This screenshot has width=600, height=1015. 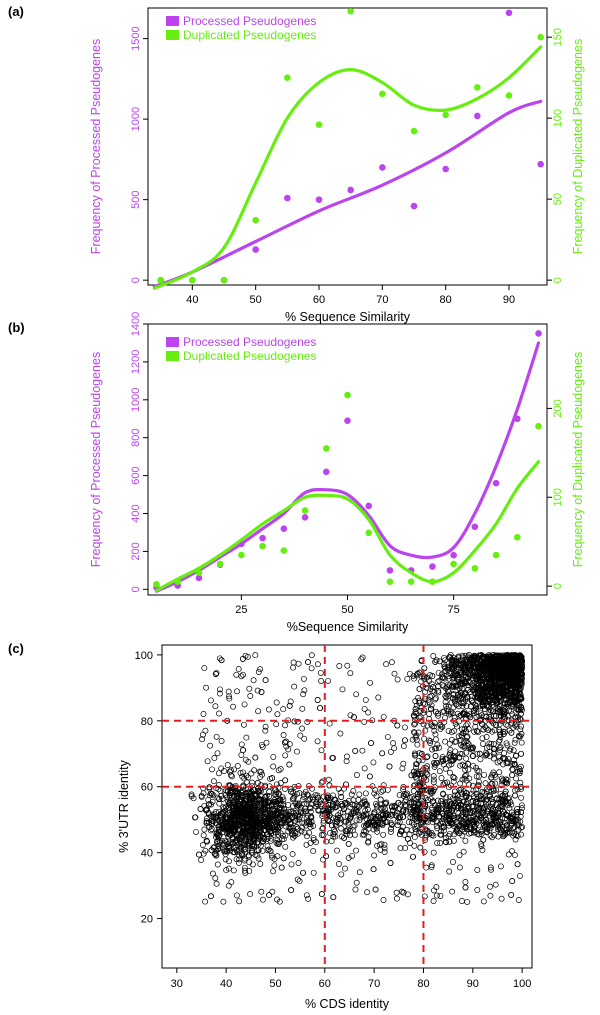 What do you see at coordinates (136, 199) in the screenshot?
I see `y-left-tick-label: 500` at bounding box center [136, 199].